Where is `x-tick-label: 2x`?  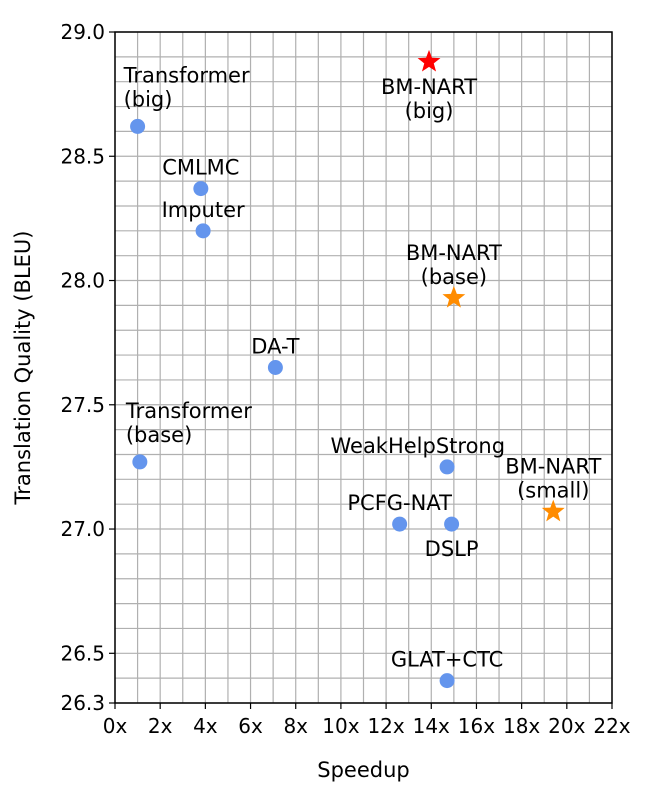 x-tick-label: 2x is located at coordinates (160, 726).